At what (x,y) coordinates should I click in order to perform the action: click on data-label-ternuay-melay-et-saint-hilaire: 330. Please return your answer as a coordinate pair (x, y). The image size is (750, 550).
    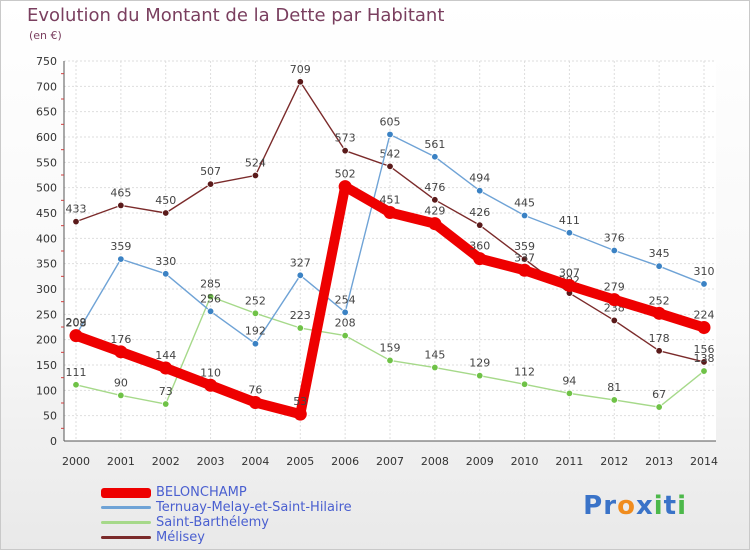
    Looking at the image, I should click on (165, 261).